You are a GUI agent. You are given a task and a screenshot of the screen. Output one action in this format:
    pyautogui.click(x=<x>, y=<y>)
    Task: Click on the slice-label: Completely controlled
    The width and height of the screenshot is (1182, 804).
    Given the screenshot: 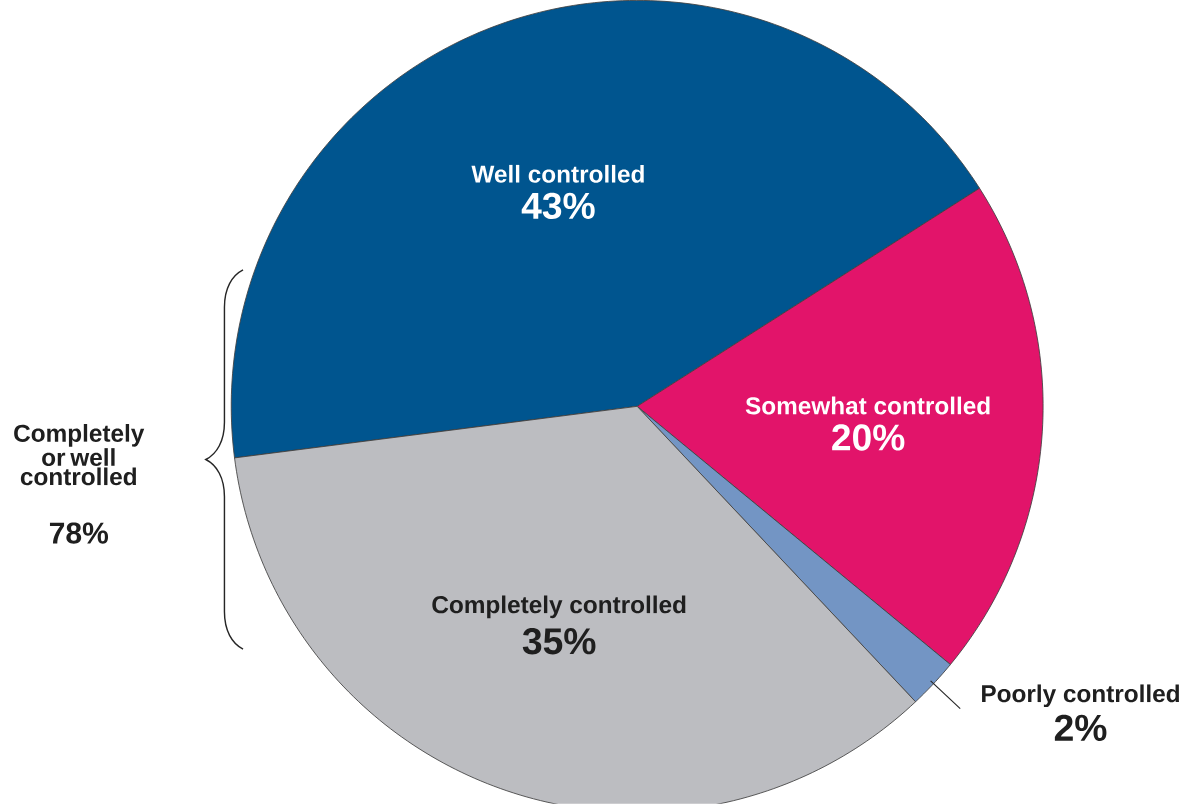 What is the action you would take?
    pyautogui.click(x=559, y=607)
    